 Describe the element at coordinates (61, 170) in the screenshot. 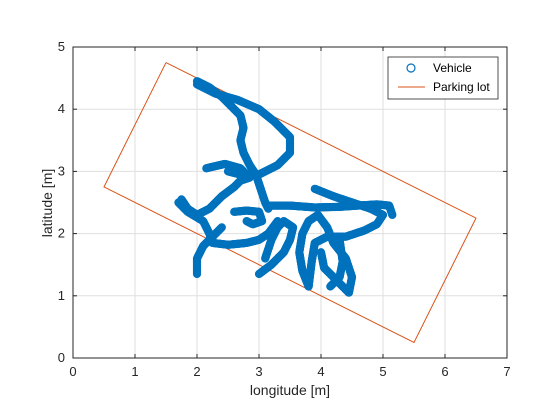

I see `y-tick-label: 3` at that location.